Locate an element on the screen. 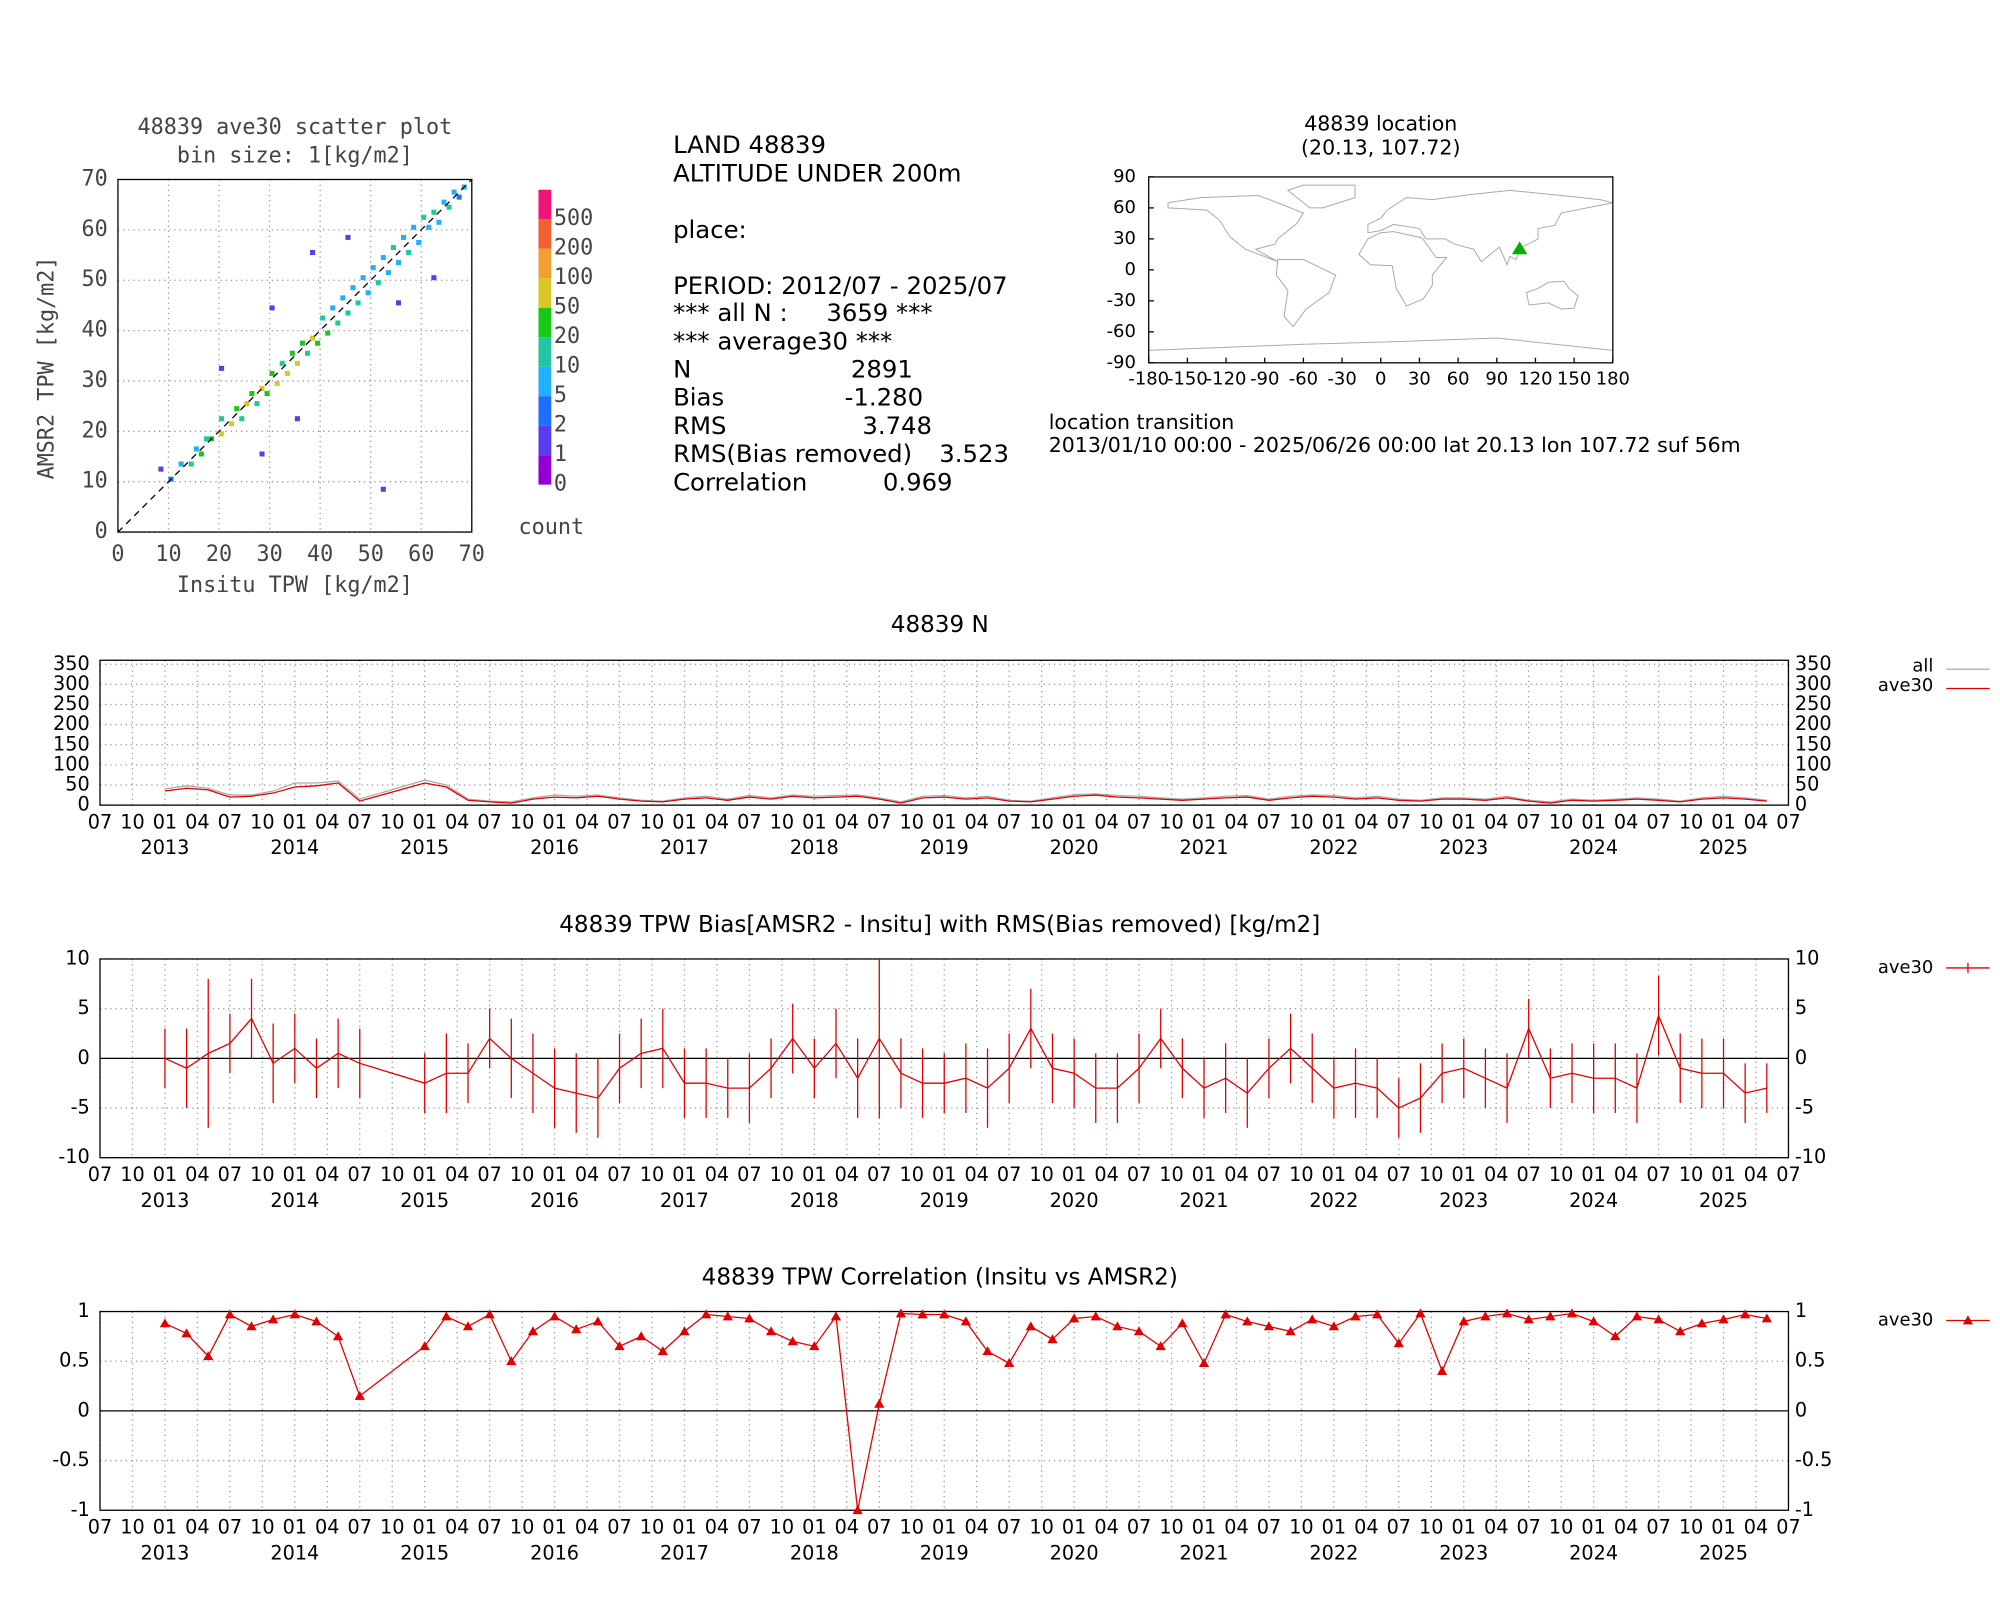 The image size is (2000, 1600). y-tick-label: 90 is located at coordinates (1124, 176).